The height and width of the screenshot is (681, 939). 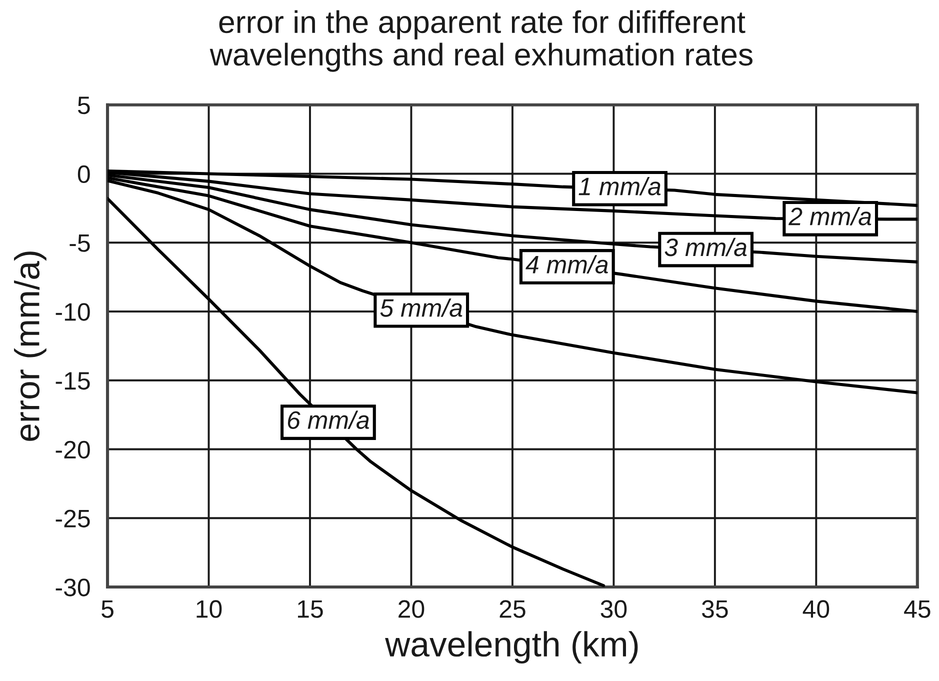 I want to click on x-axis-title: wavelength (km), so click(x=511, y=647).